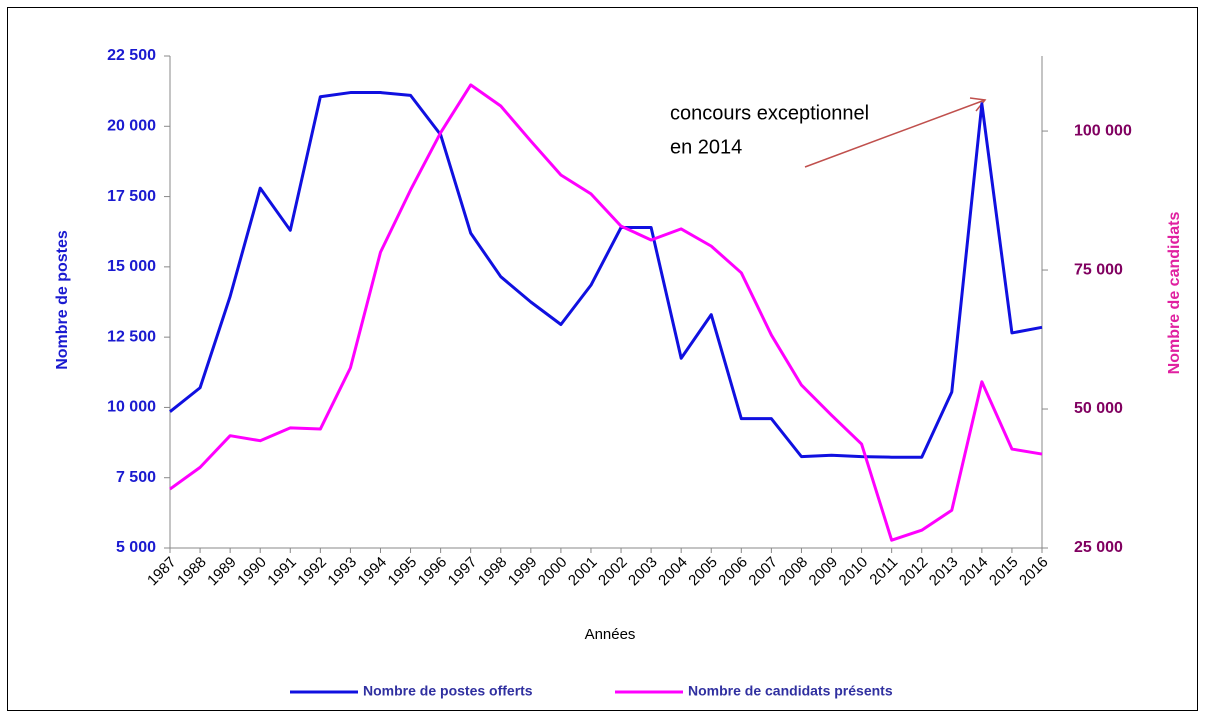 Image resolution: width=1205 pixels, height=723 pixels. What do you see at coordinates (895, 133) in the screenshot?
I see `annotation-arrow` at bounding box center [895, 133].